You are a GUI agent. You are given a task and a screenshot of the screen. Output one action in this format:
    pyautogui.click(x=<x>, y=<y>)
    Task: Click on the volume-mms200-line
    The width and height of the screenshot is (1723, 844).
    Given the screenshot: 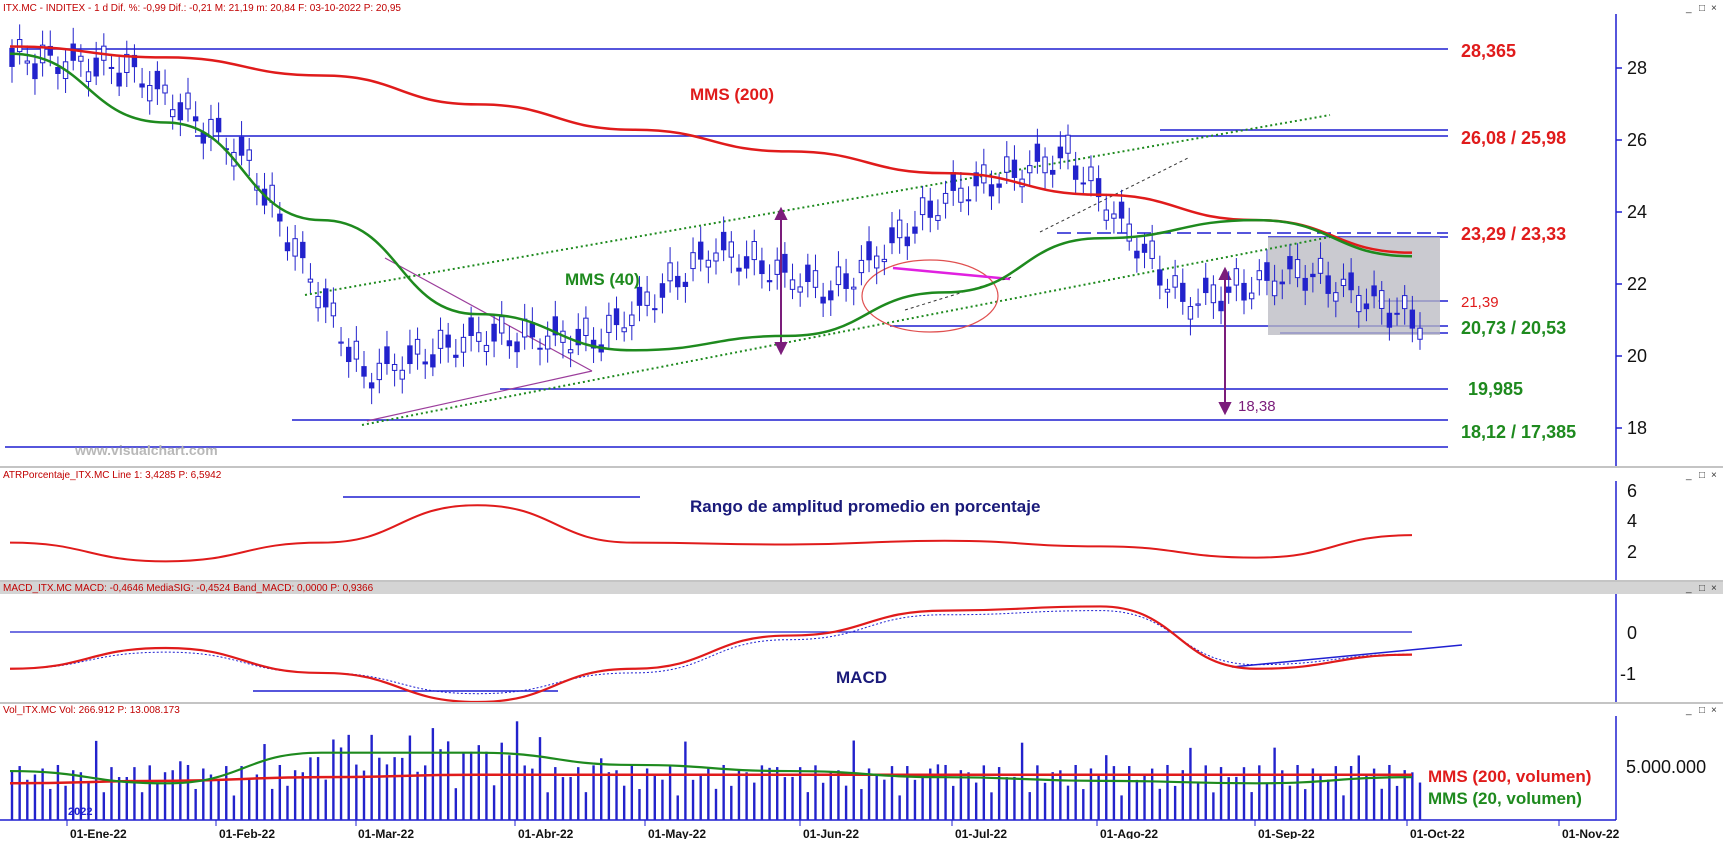 What is the action you would take?
    pyautogui.click(x=710, y=779)
    